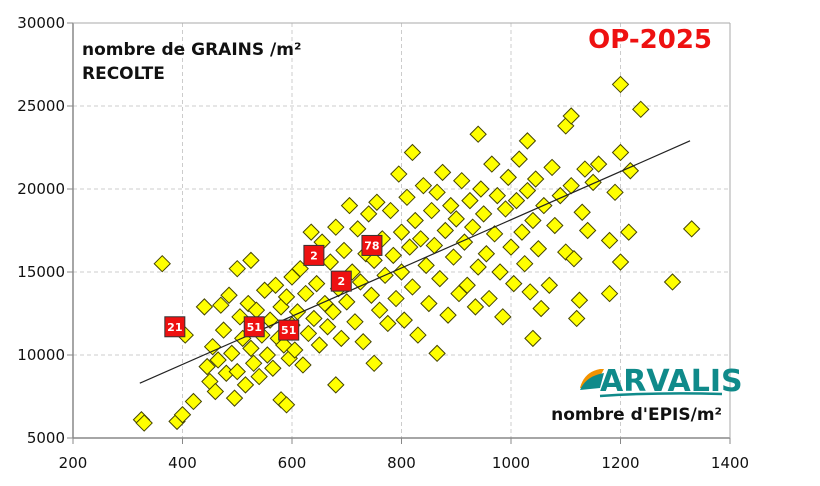  I want to click on labeled-point-label: 21, so click(174, 327).